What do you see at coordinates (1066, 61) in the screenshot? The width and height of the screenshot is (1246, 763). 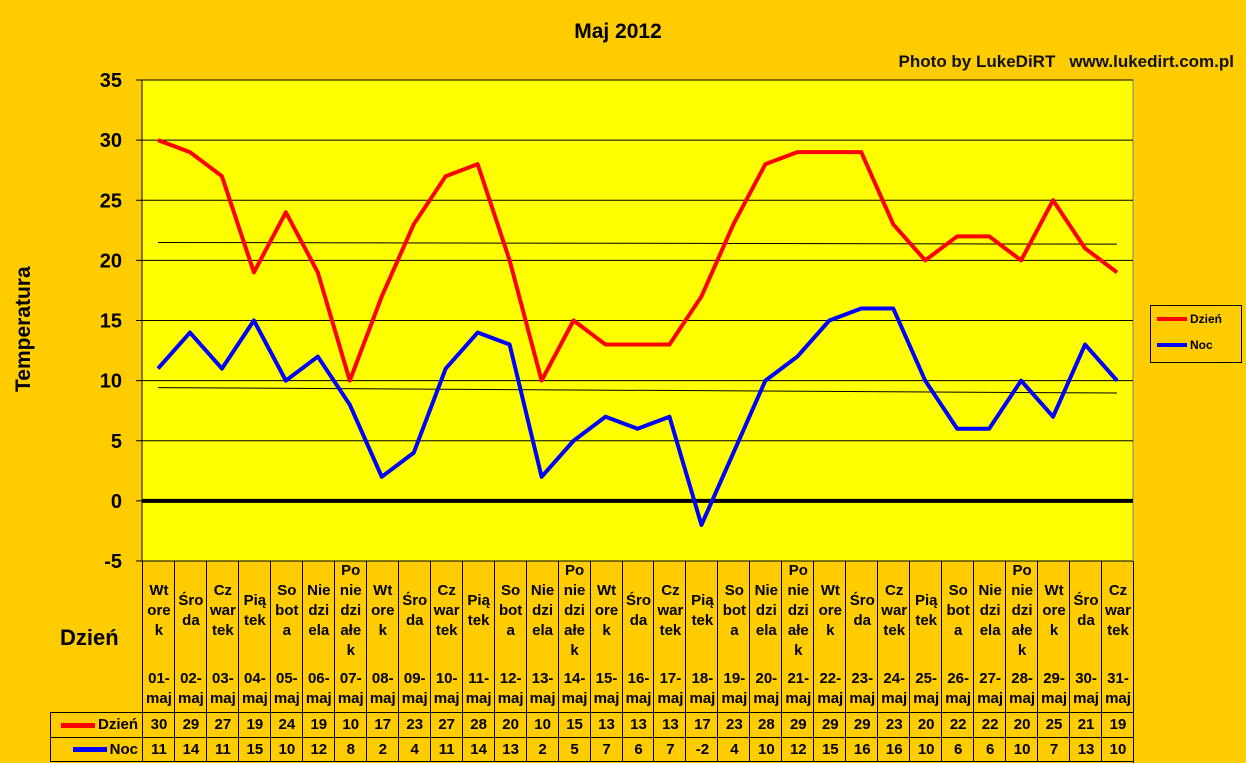 I see `watermark: Photo by LukeDiRT www.lukedirt.com.pl` at bounding box center [1066, 61].